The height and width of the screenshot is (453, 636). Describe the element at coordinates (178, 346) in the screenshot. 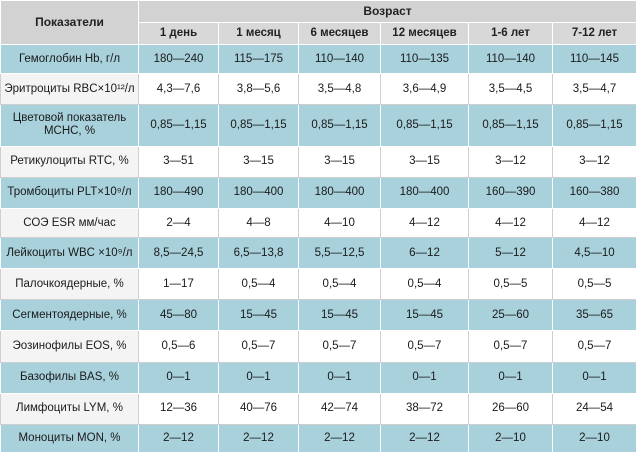

I see `value-cell: 0,5—6` at that location.